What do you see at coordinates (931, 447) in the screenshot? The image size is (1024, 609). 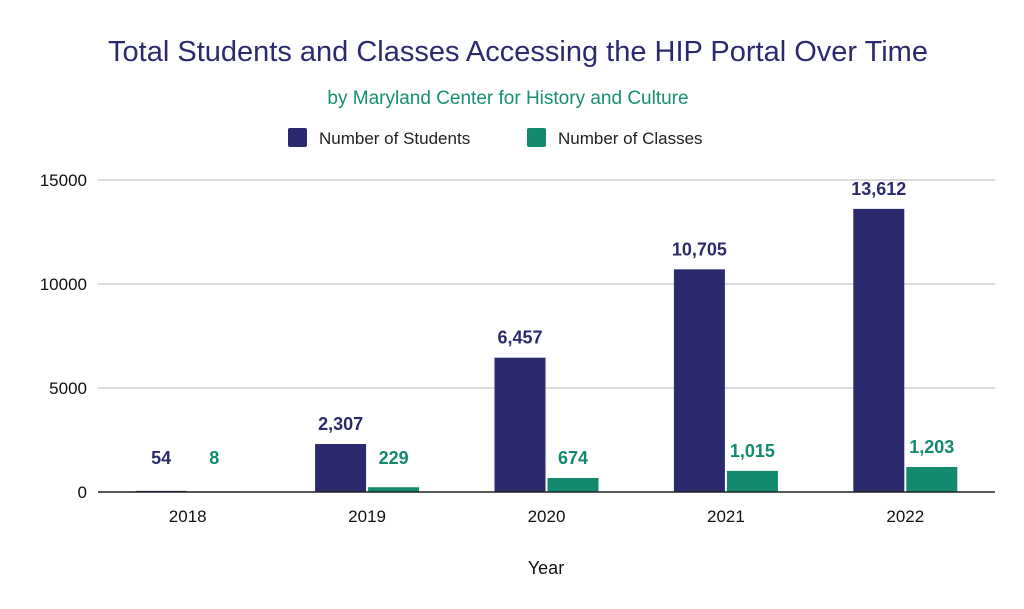 I see `data-label-classes: 1,203` at bounding box center [931, 447].